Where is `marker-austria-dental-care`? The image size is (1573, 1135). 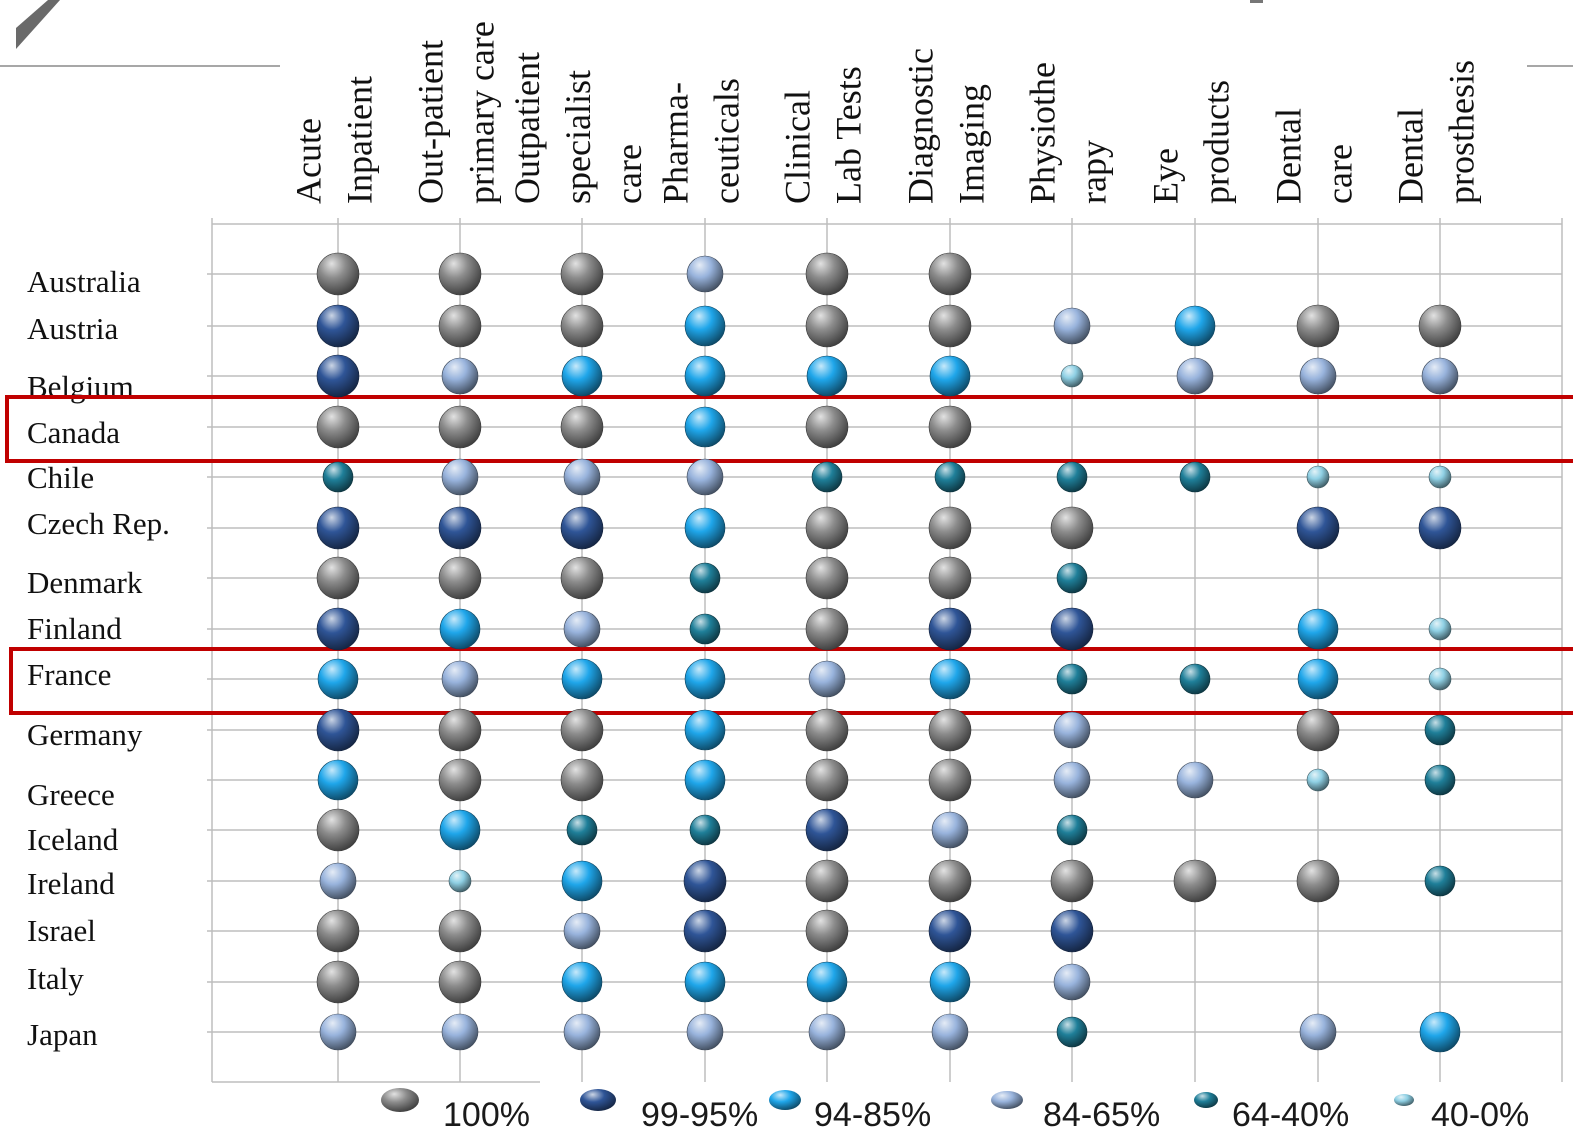
marker-austria-dental-care is located at coordinates (1318, 326).